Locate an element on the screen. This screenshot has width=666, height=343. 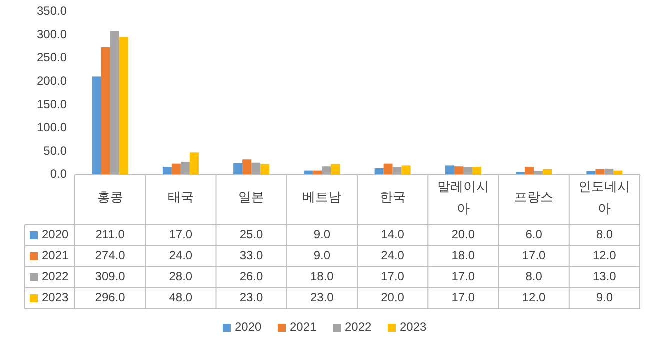
text: 2021 is located at coordinates (303, 327).